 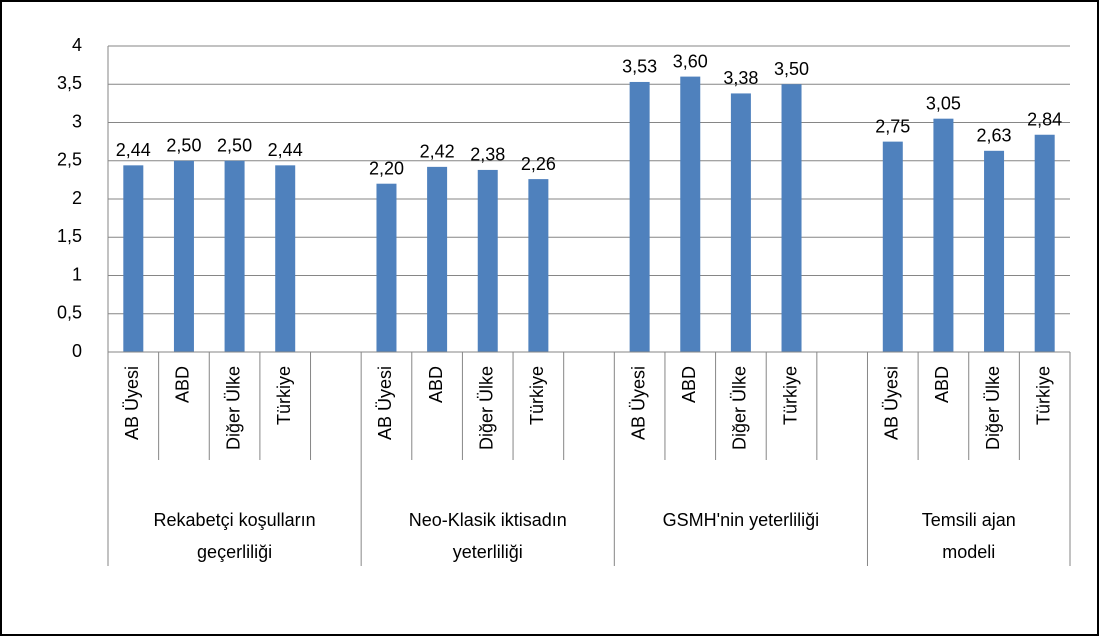 What do you see at coordinates (488, 552) in the screenshot?
I see `group-label: yeterliliği` at bounding box center [488, 552].